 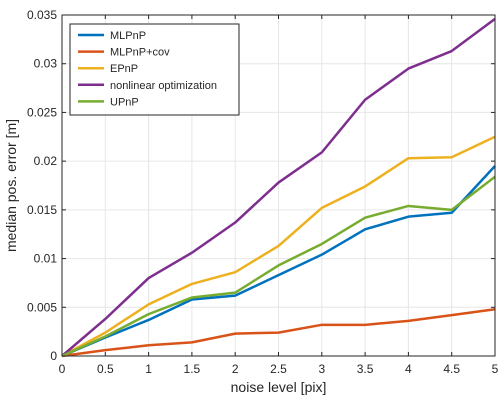 I want to click on y-tick-label: 0.01, so click(x=46, y=259).